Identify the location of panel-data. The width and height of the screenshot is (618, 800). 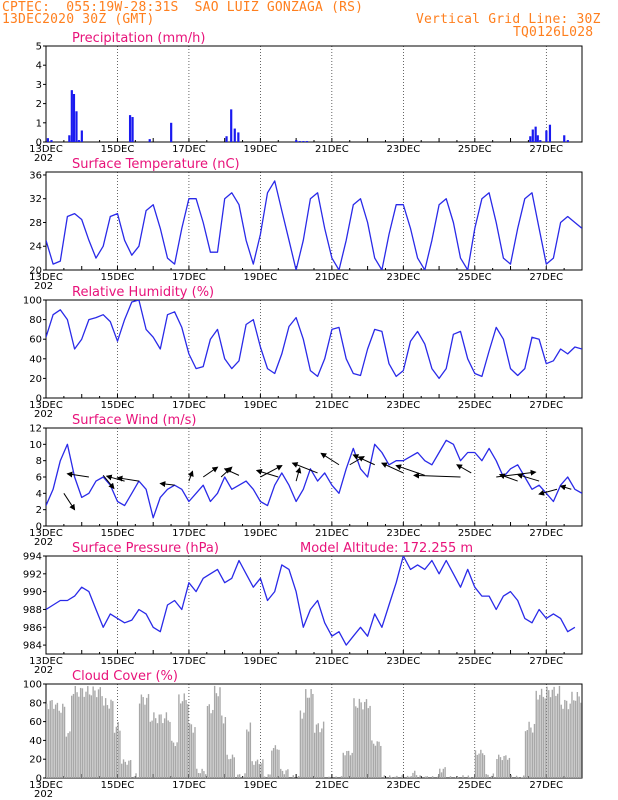
(314, 479).